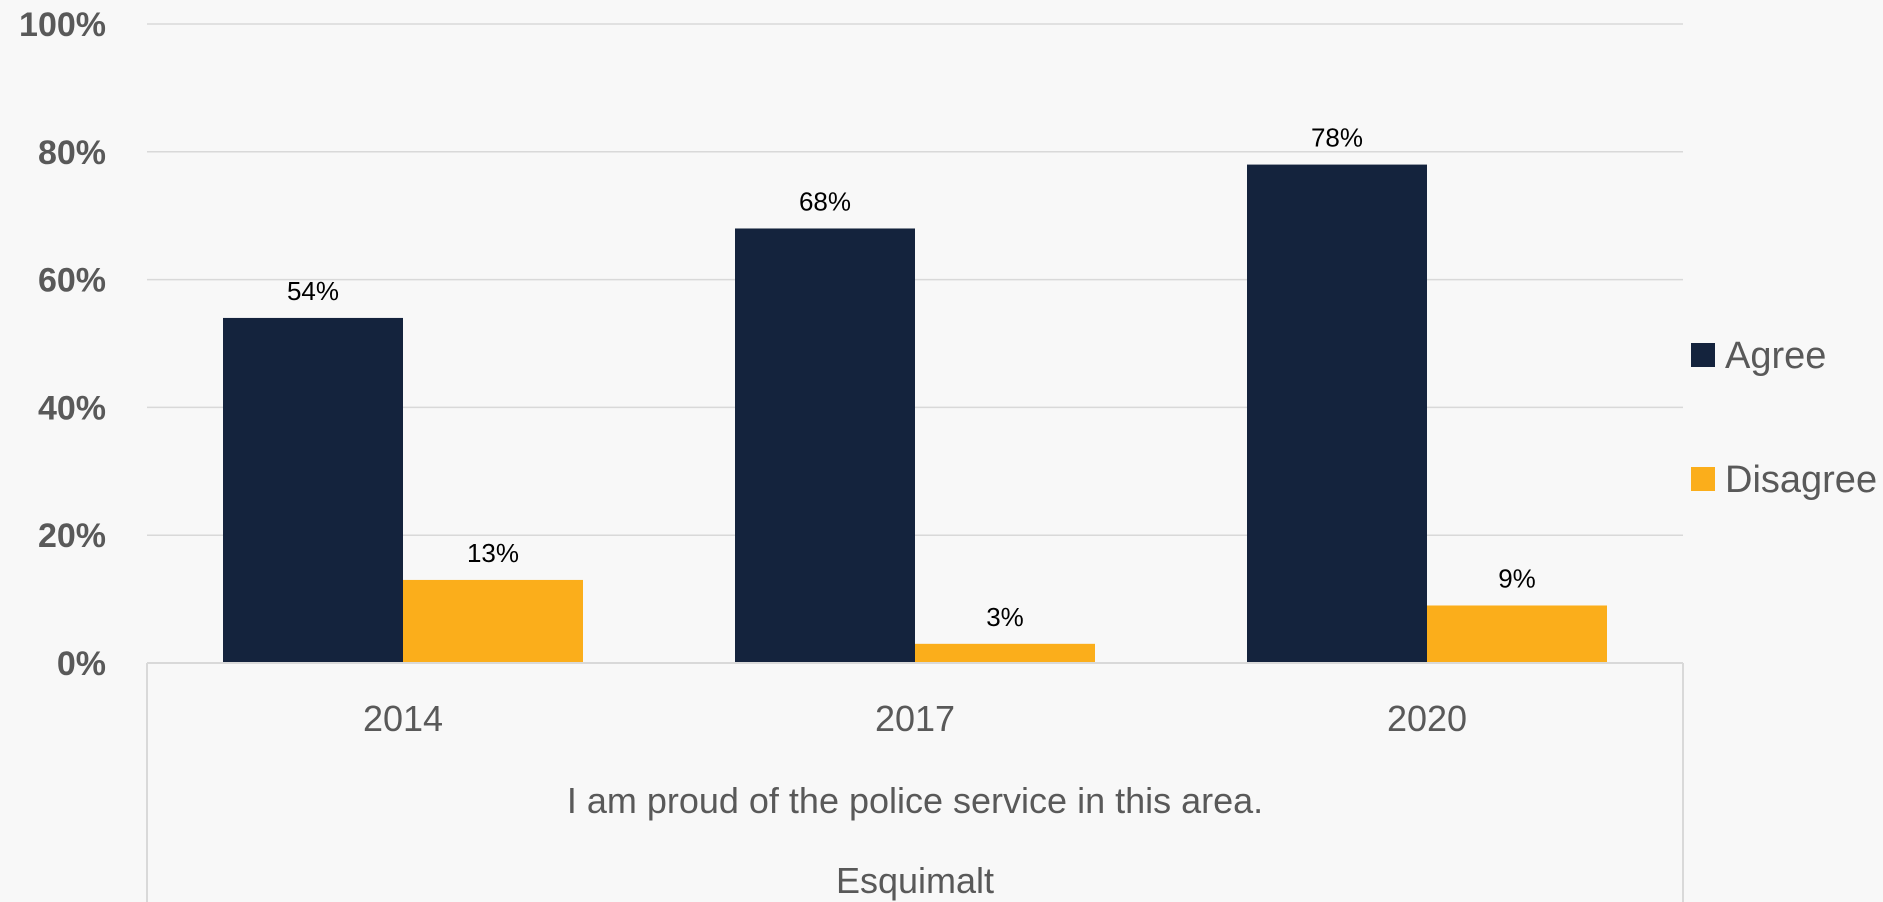 The image size is (1883, 902). What do you see at coordinates (493, 553) in the screenshot?
I see `data-label: 13%` at bounding box center [493, 553].